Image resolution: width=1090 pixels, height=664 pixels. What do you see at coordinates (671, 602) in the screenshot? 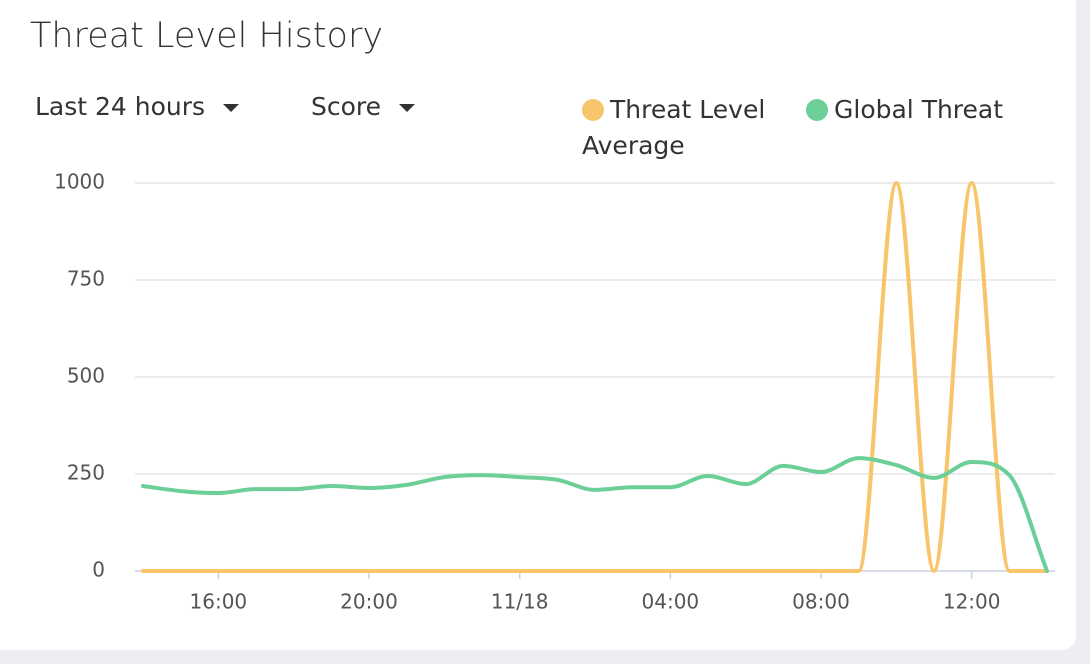
I see `x-tick-label: 04:00` at bounding box center [671, 602].